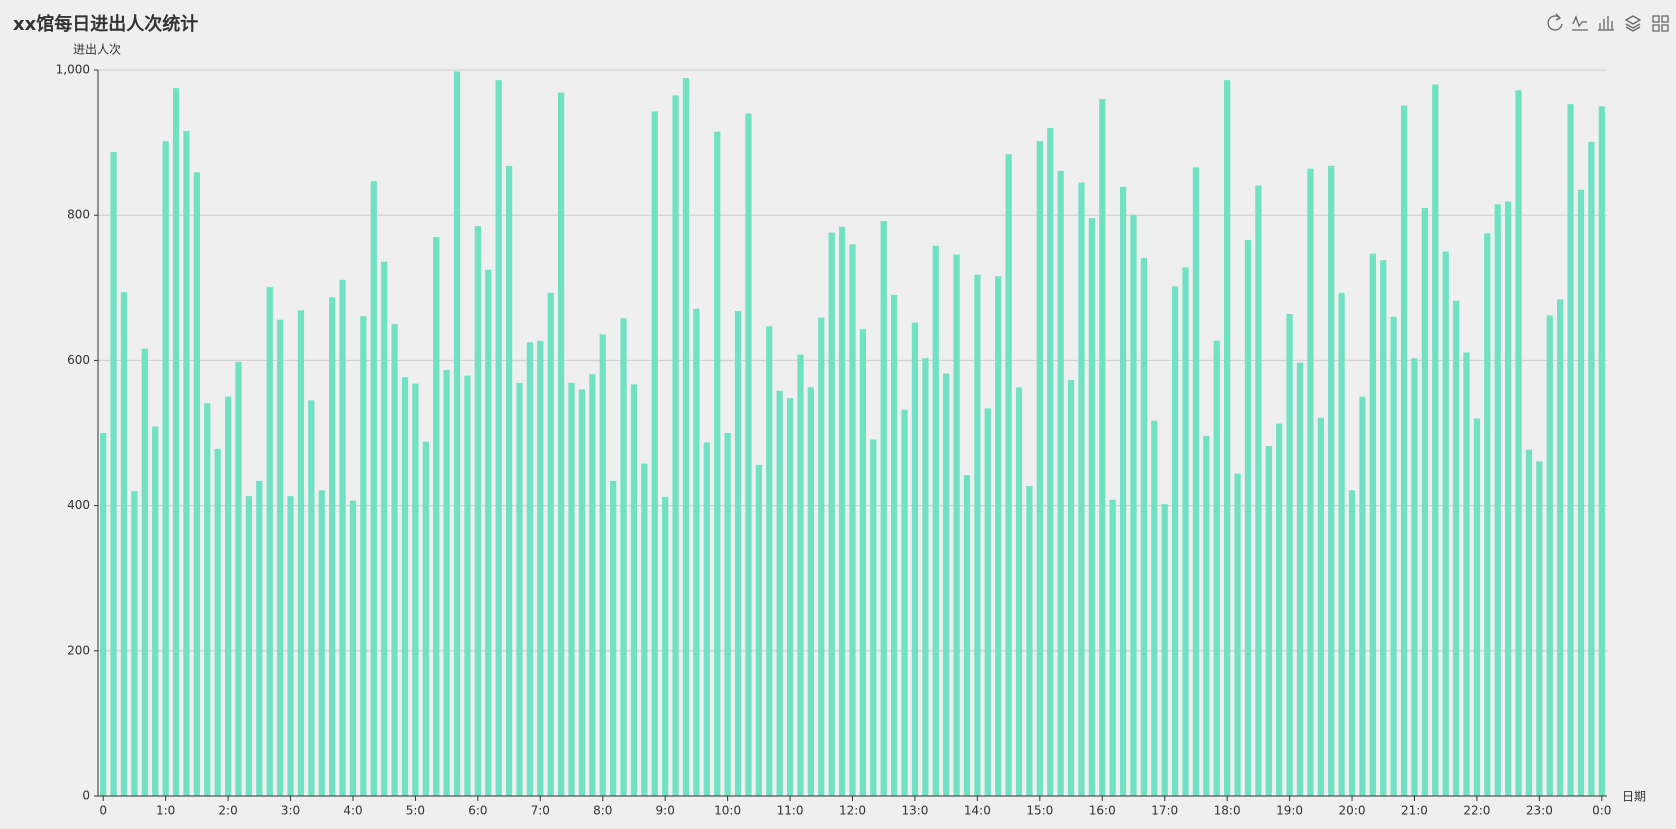  I want to click on chart-title: xx馆每日进出人次统计, so click(105, 24).